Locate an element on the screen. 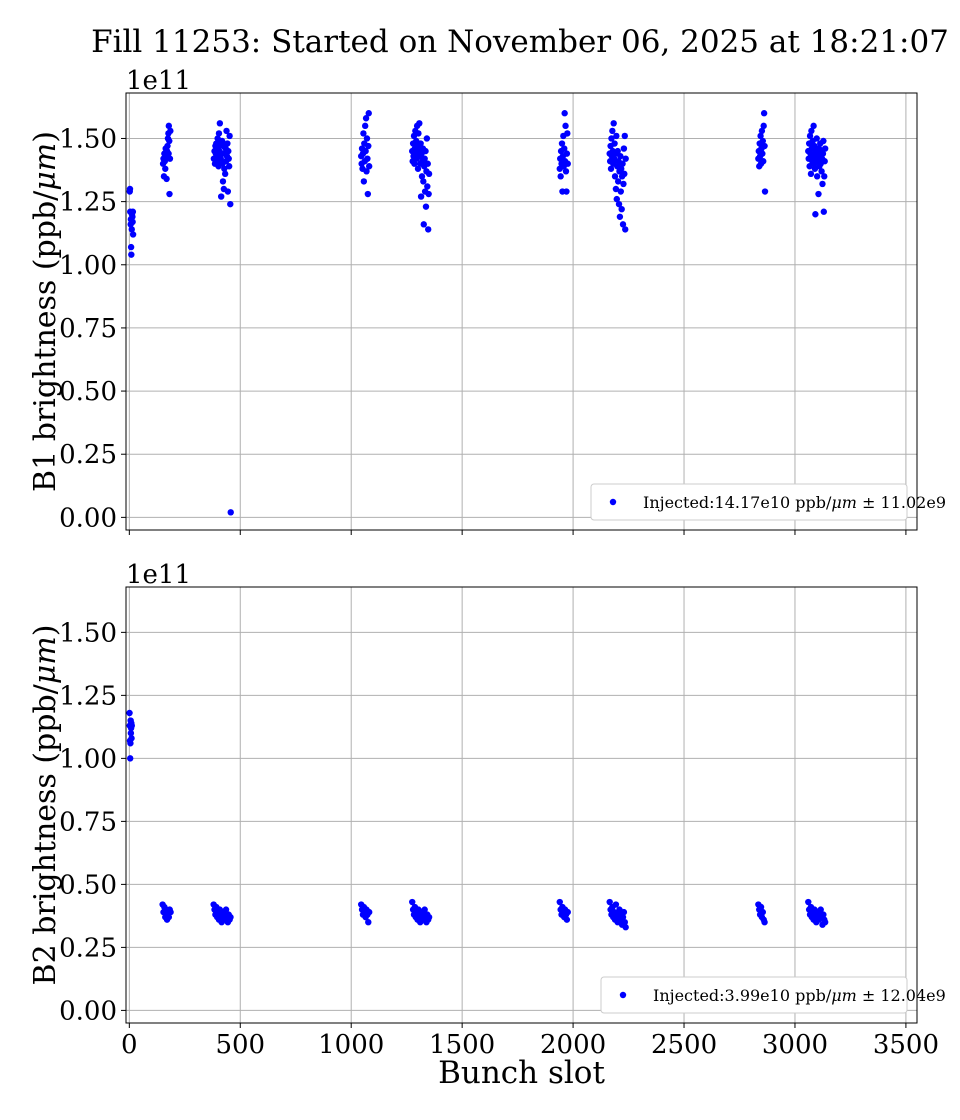  legend: Injected:3.99e10 ppb/μm ± 12.04e9 is located at coordinates (773, 995).